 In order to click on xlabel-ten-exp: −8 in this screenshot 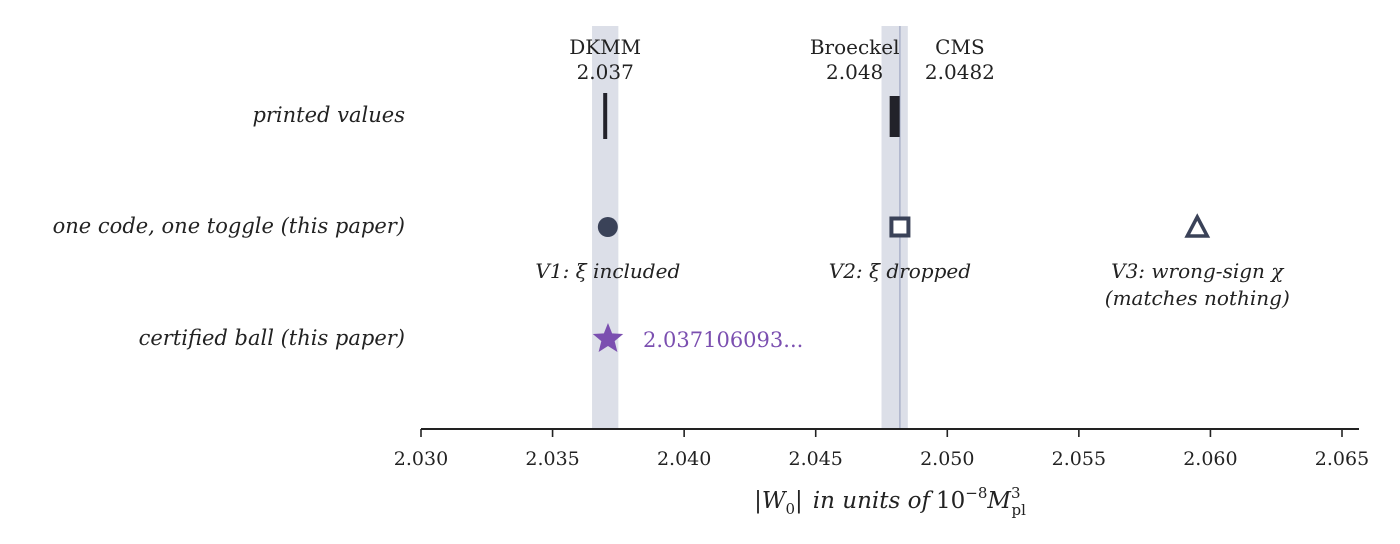, I will do `click(976, 493)`.